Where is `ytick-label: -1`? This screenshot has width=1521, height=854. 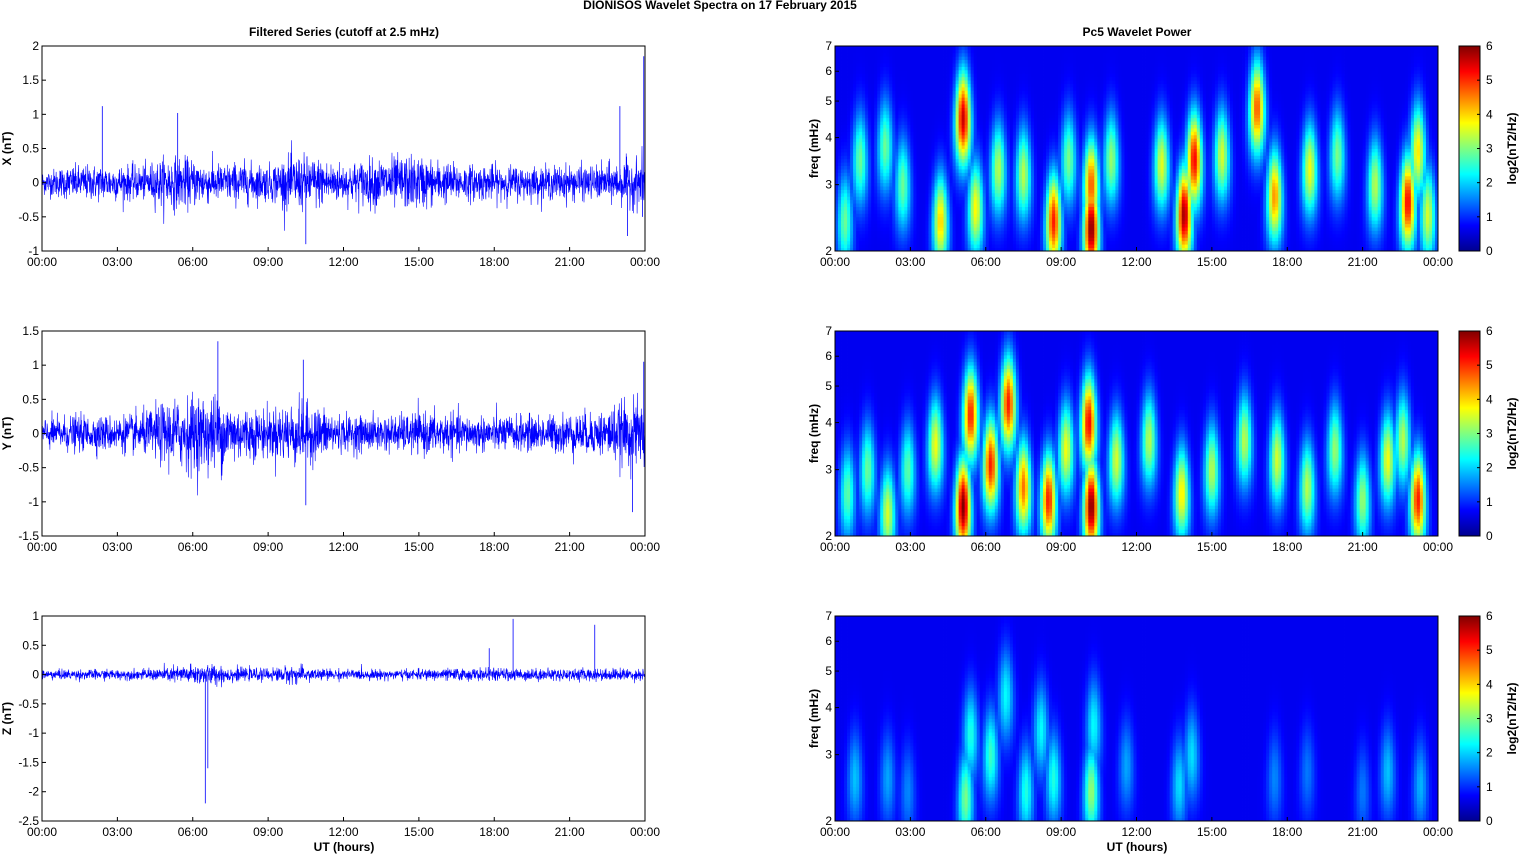
ytick-label: -1 is located at coordinates (33, 502).